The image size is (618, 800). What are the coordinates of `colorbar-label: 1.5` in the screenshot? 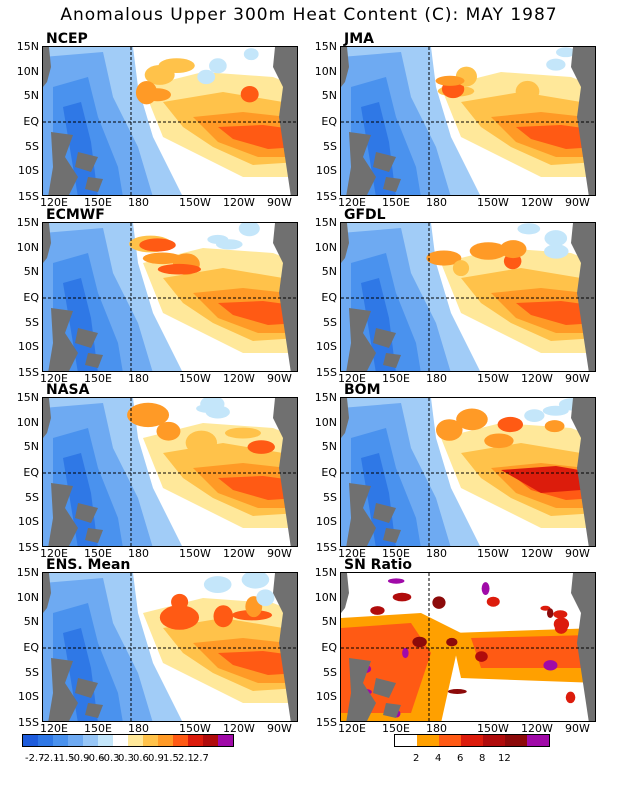 It's located at (171, 758).